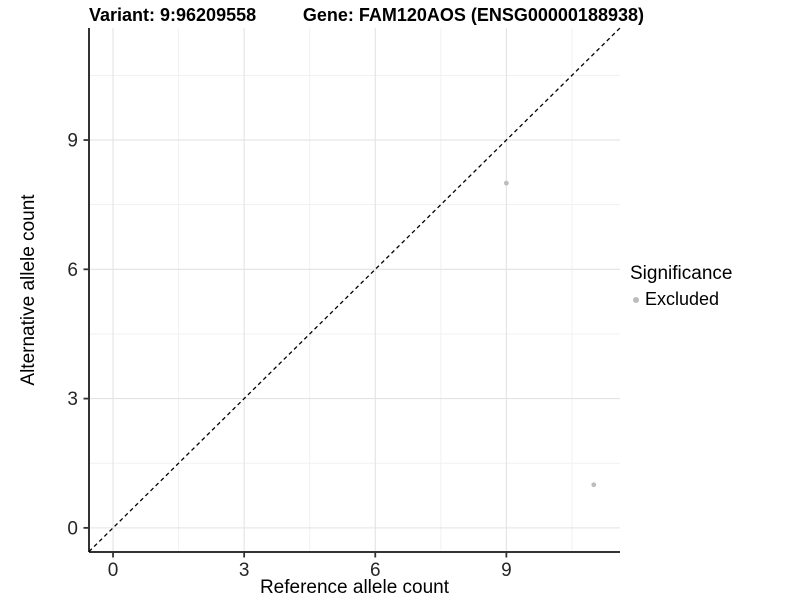 The width and height of the screenshot is (800, 600). Describe the element at coordinates (72, 528) in the screenshot. I see `y-tick-label: 0` at that location.